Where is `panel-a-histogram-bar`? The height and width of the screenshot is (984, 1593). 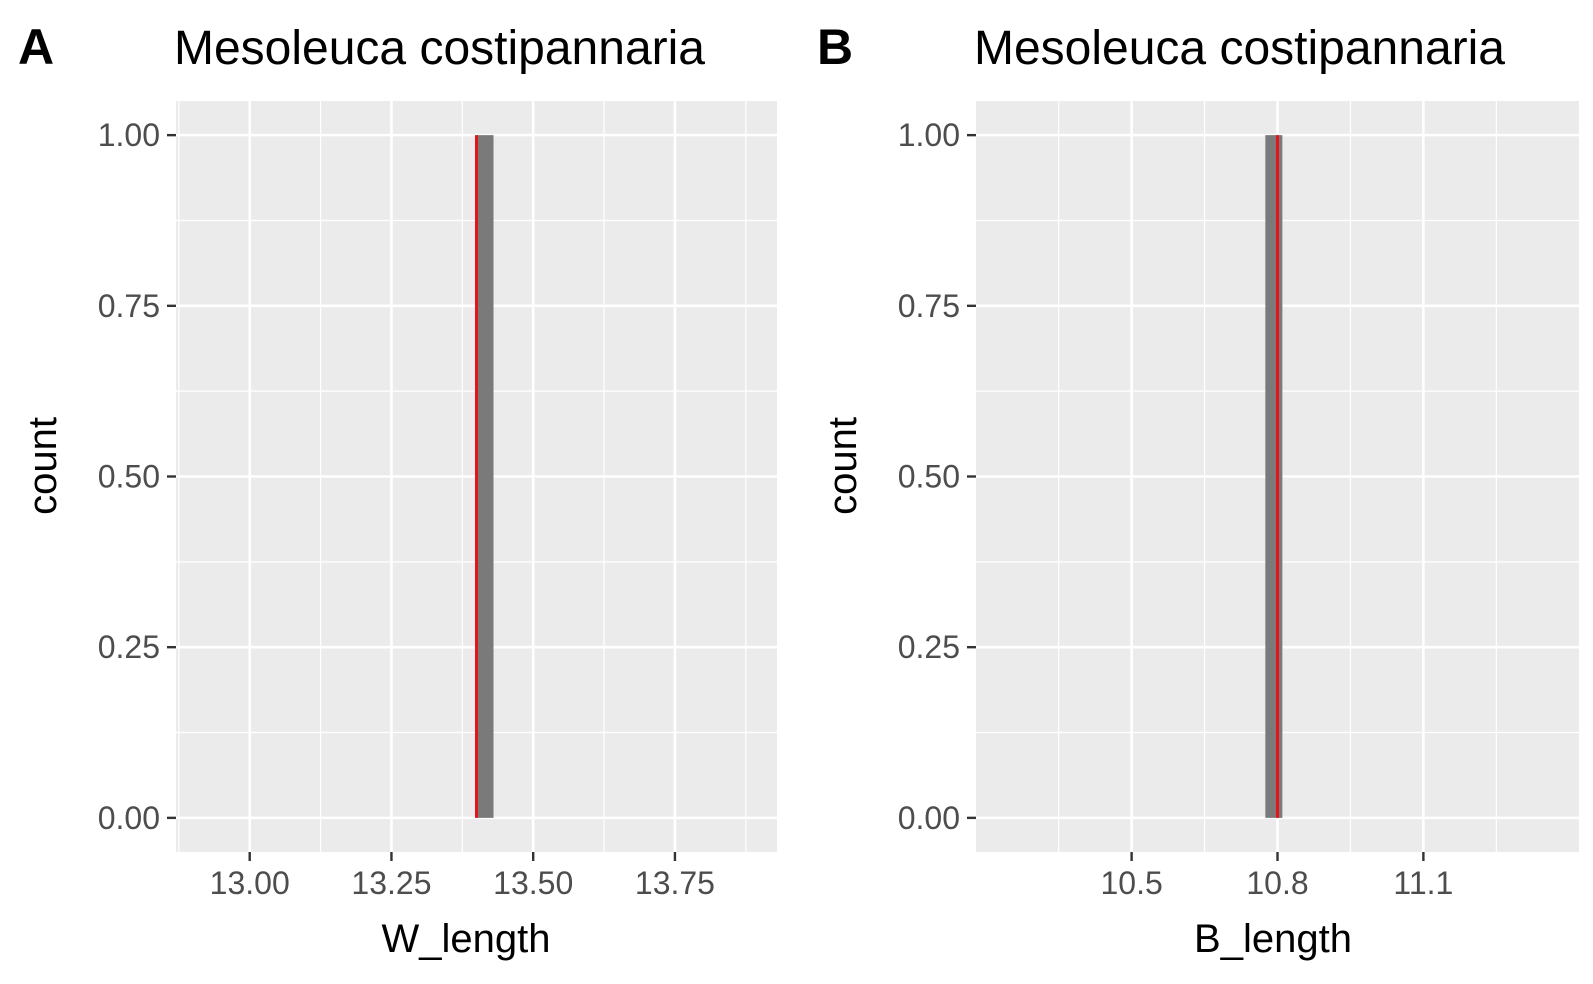
panel-a-histogram-bar is located at coordinates (485, 476).